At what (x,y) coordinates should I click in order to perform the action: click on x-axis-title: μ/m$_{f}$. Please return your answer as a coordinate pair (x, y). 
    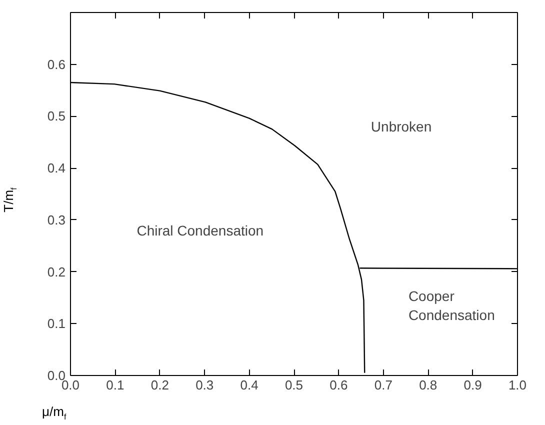
    Looking at the image, I should click on (53, 413).